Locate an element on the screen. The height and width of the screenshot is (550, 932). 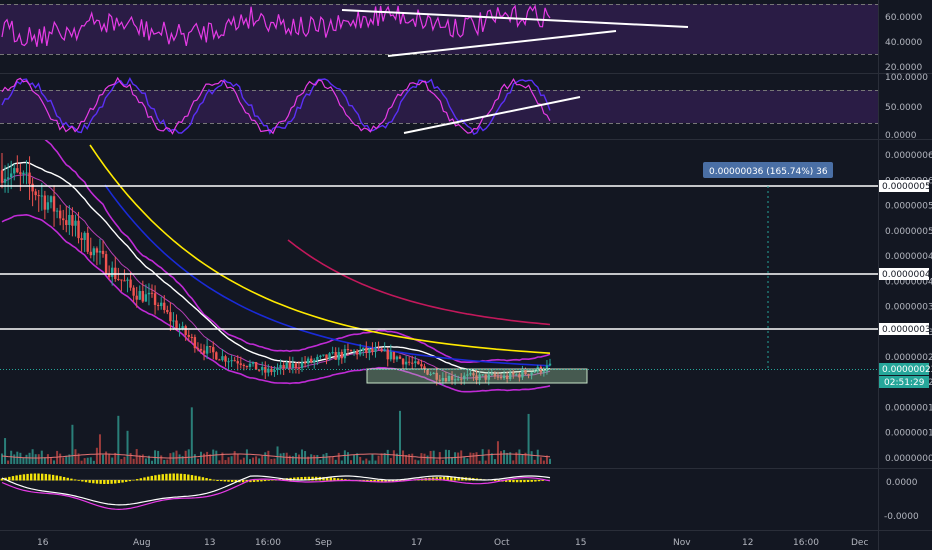
time-label-dec: Dec is located at coordinates (859, 543).